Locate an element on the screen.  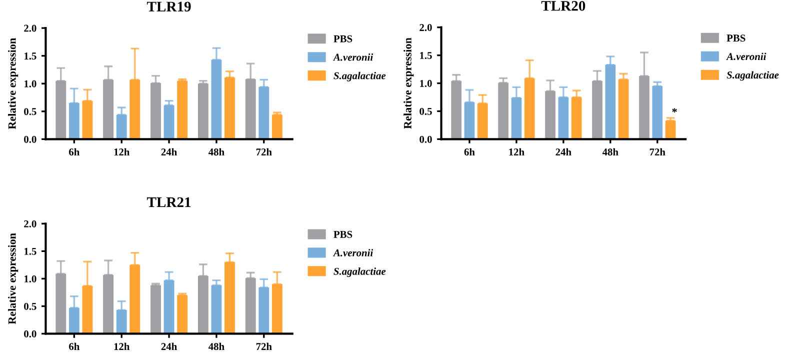
chart-title: TLR19 is located at coordinates (168, 7).